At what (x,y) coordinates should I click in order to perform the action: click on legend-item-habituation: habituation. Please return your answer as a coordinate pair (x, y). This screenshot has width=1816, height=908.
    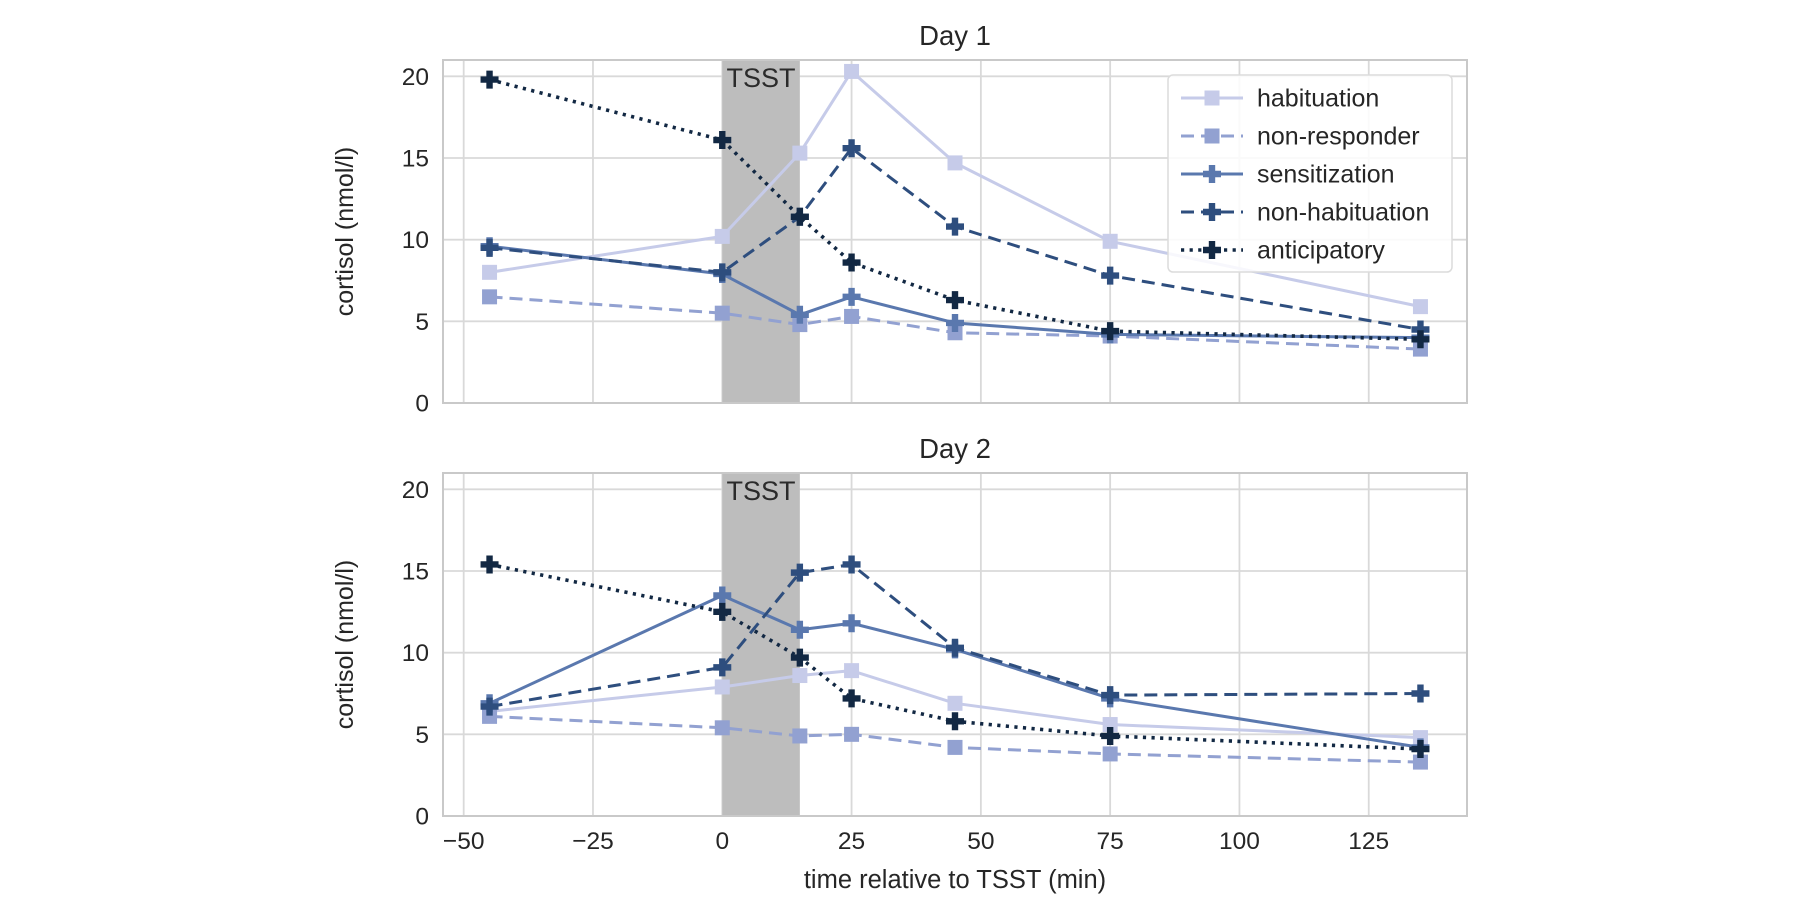
    Looking at the image, I should click on (1280, 99).